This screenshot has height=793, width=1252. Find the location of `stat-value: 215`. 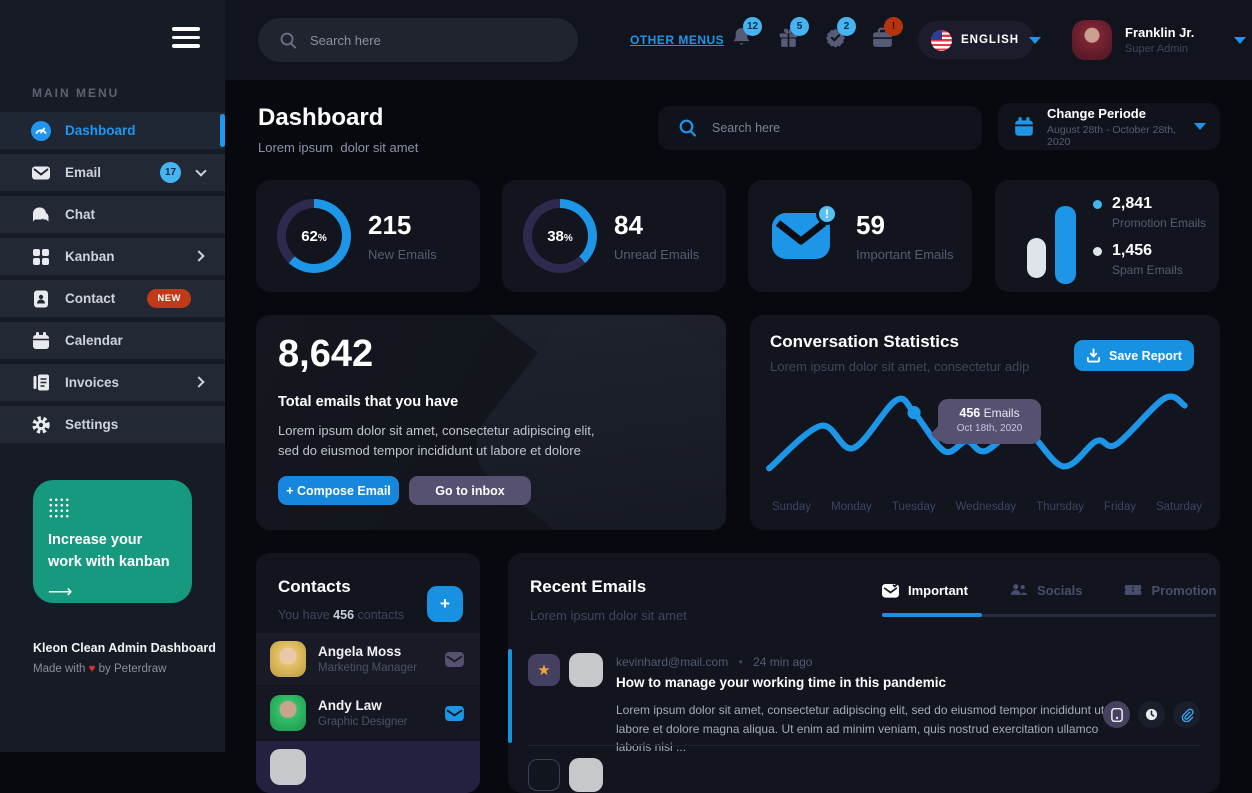

stat-value: 215 is located at coordinates (390, 225).